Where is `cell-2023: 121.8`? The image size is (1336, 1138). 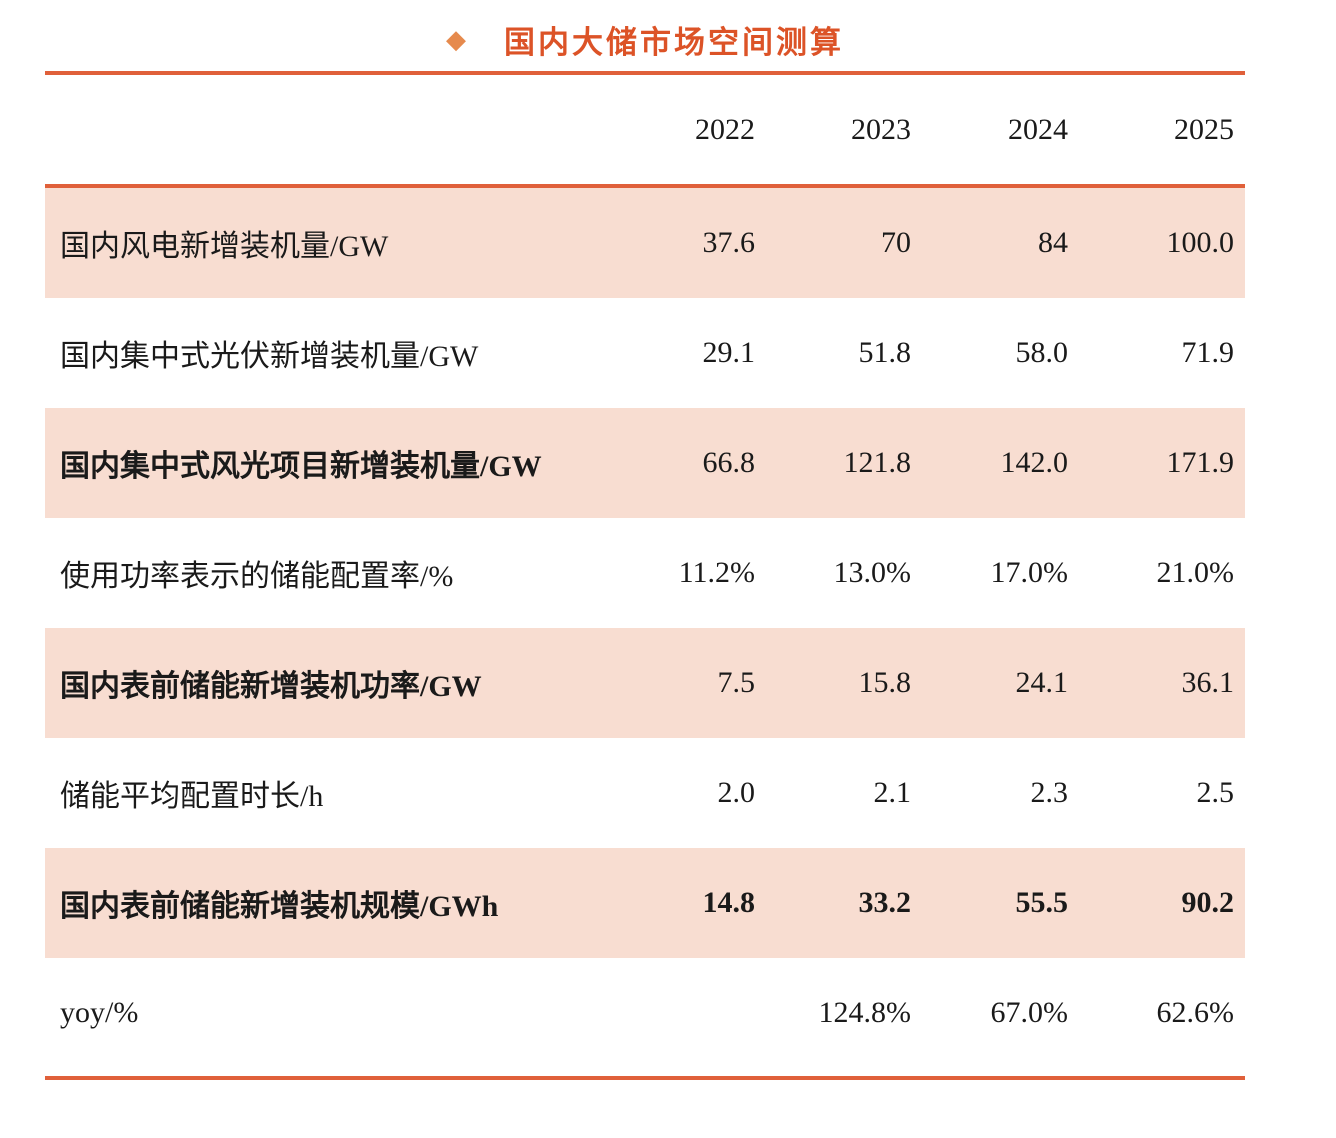 cell-2023: 121.8 is located at coordinates (877, 462).